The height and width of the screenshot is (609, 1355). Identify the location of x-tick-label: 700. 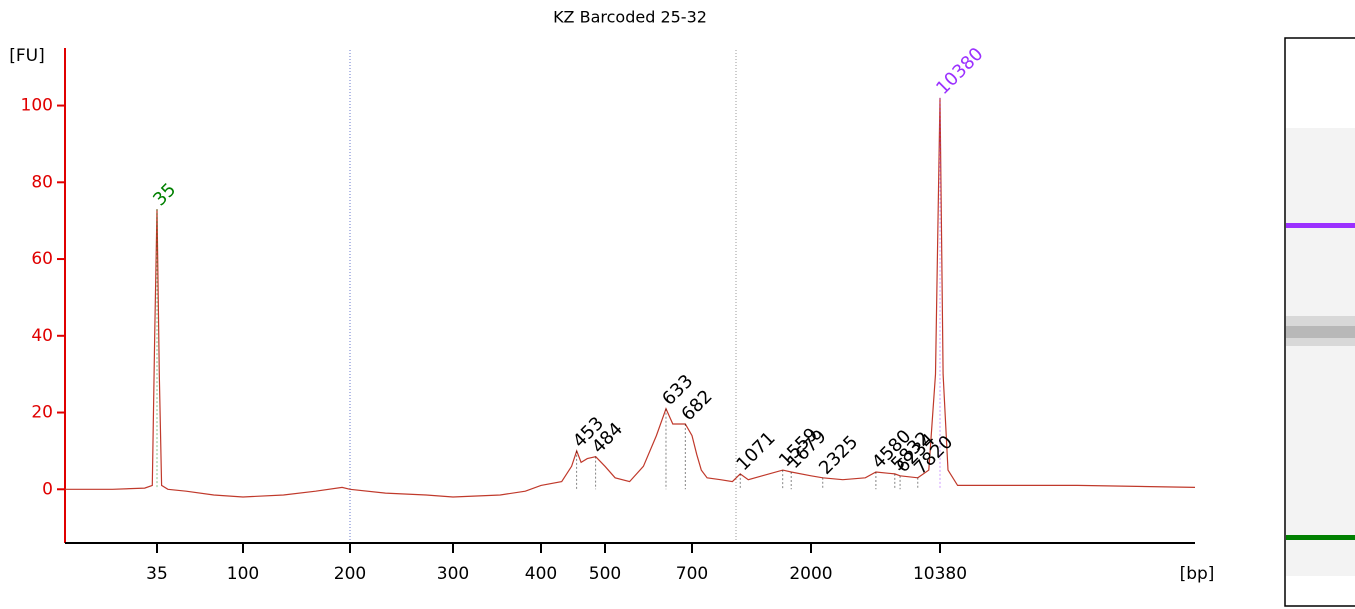
(692, 574).